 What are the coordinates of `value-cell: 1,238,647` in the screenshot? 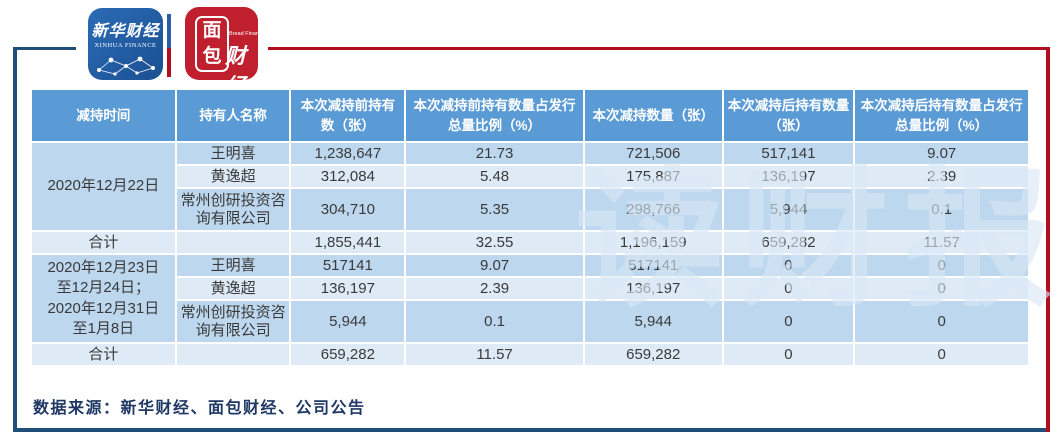 It's located at (348, 153).